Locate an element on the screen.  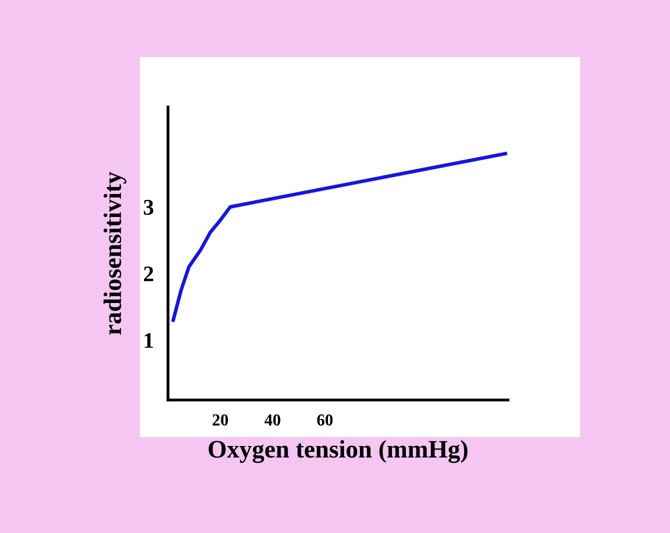
y-axis-title: radiosensitivity is located at coordinates (115, 253).